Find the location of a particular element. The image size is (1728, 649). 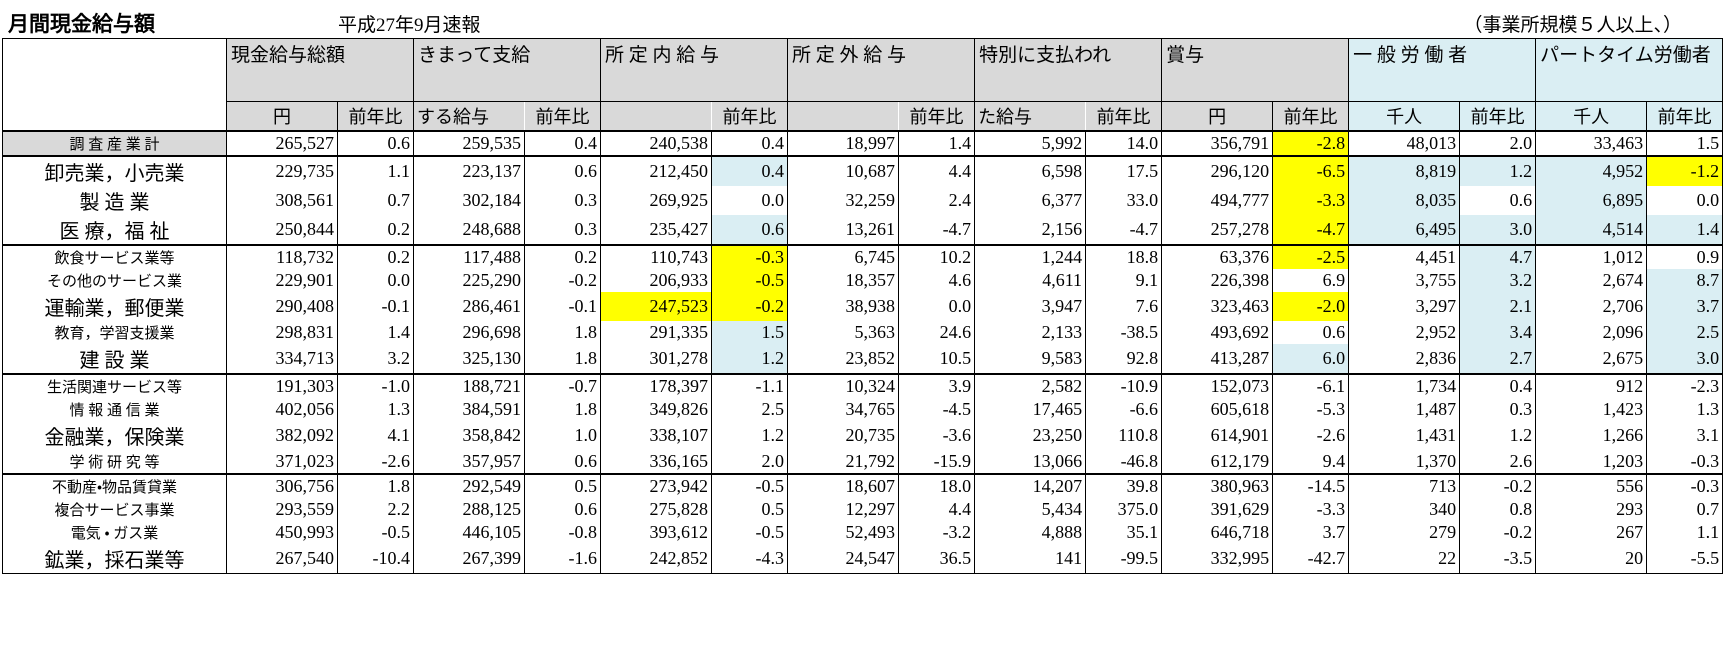

cell: 279 is located at coordinates (1404, 532).